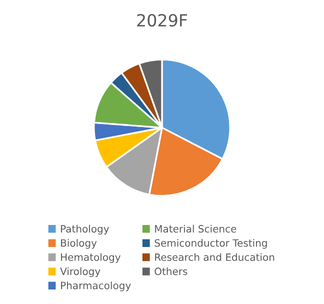  Describe the element at coordinates (162, 20) in the screenshot. I see `chart-title: 2029F` at that location.